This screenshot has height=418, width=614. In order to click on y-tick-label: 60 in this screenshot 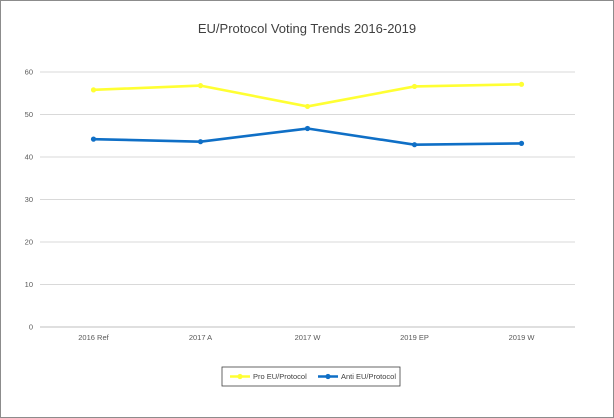, I will do `click(29, 72)`.